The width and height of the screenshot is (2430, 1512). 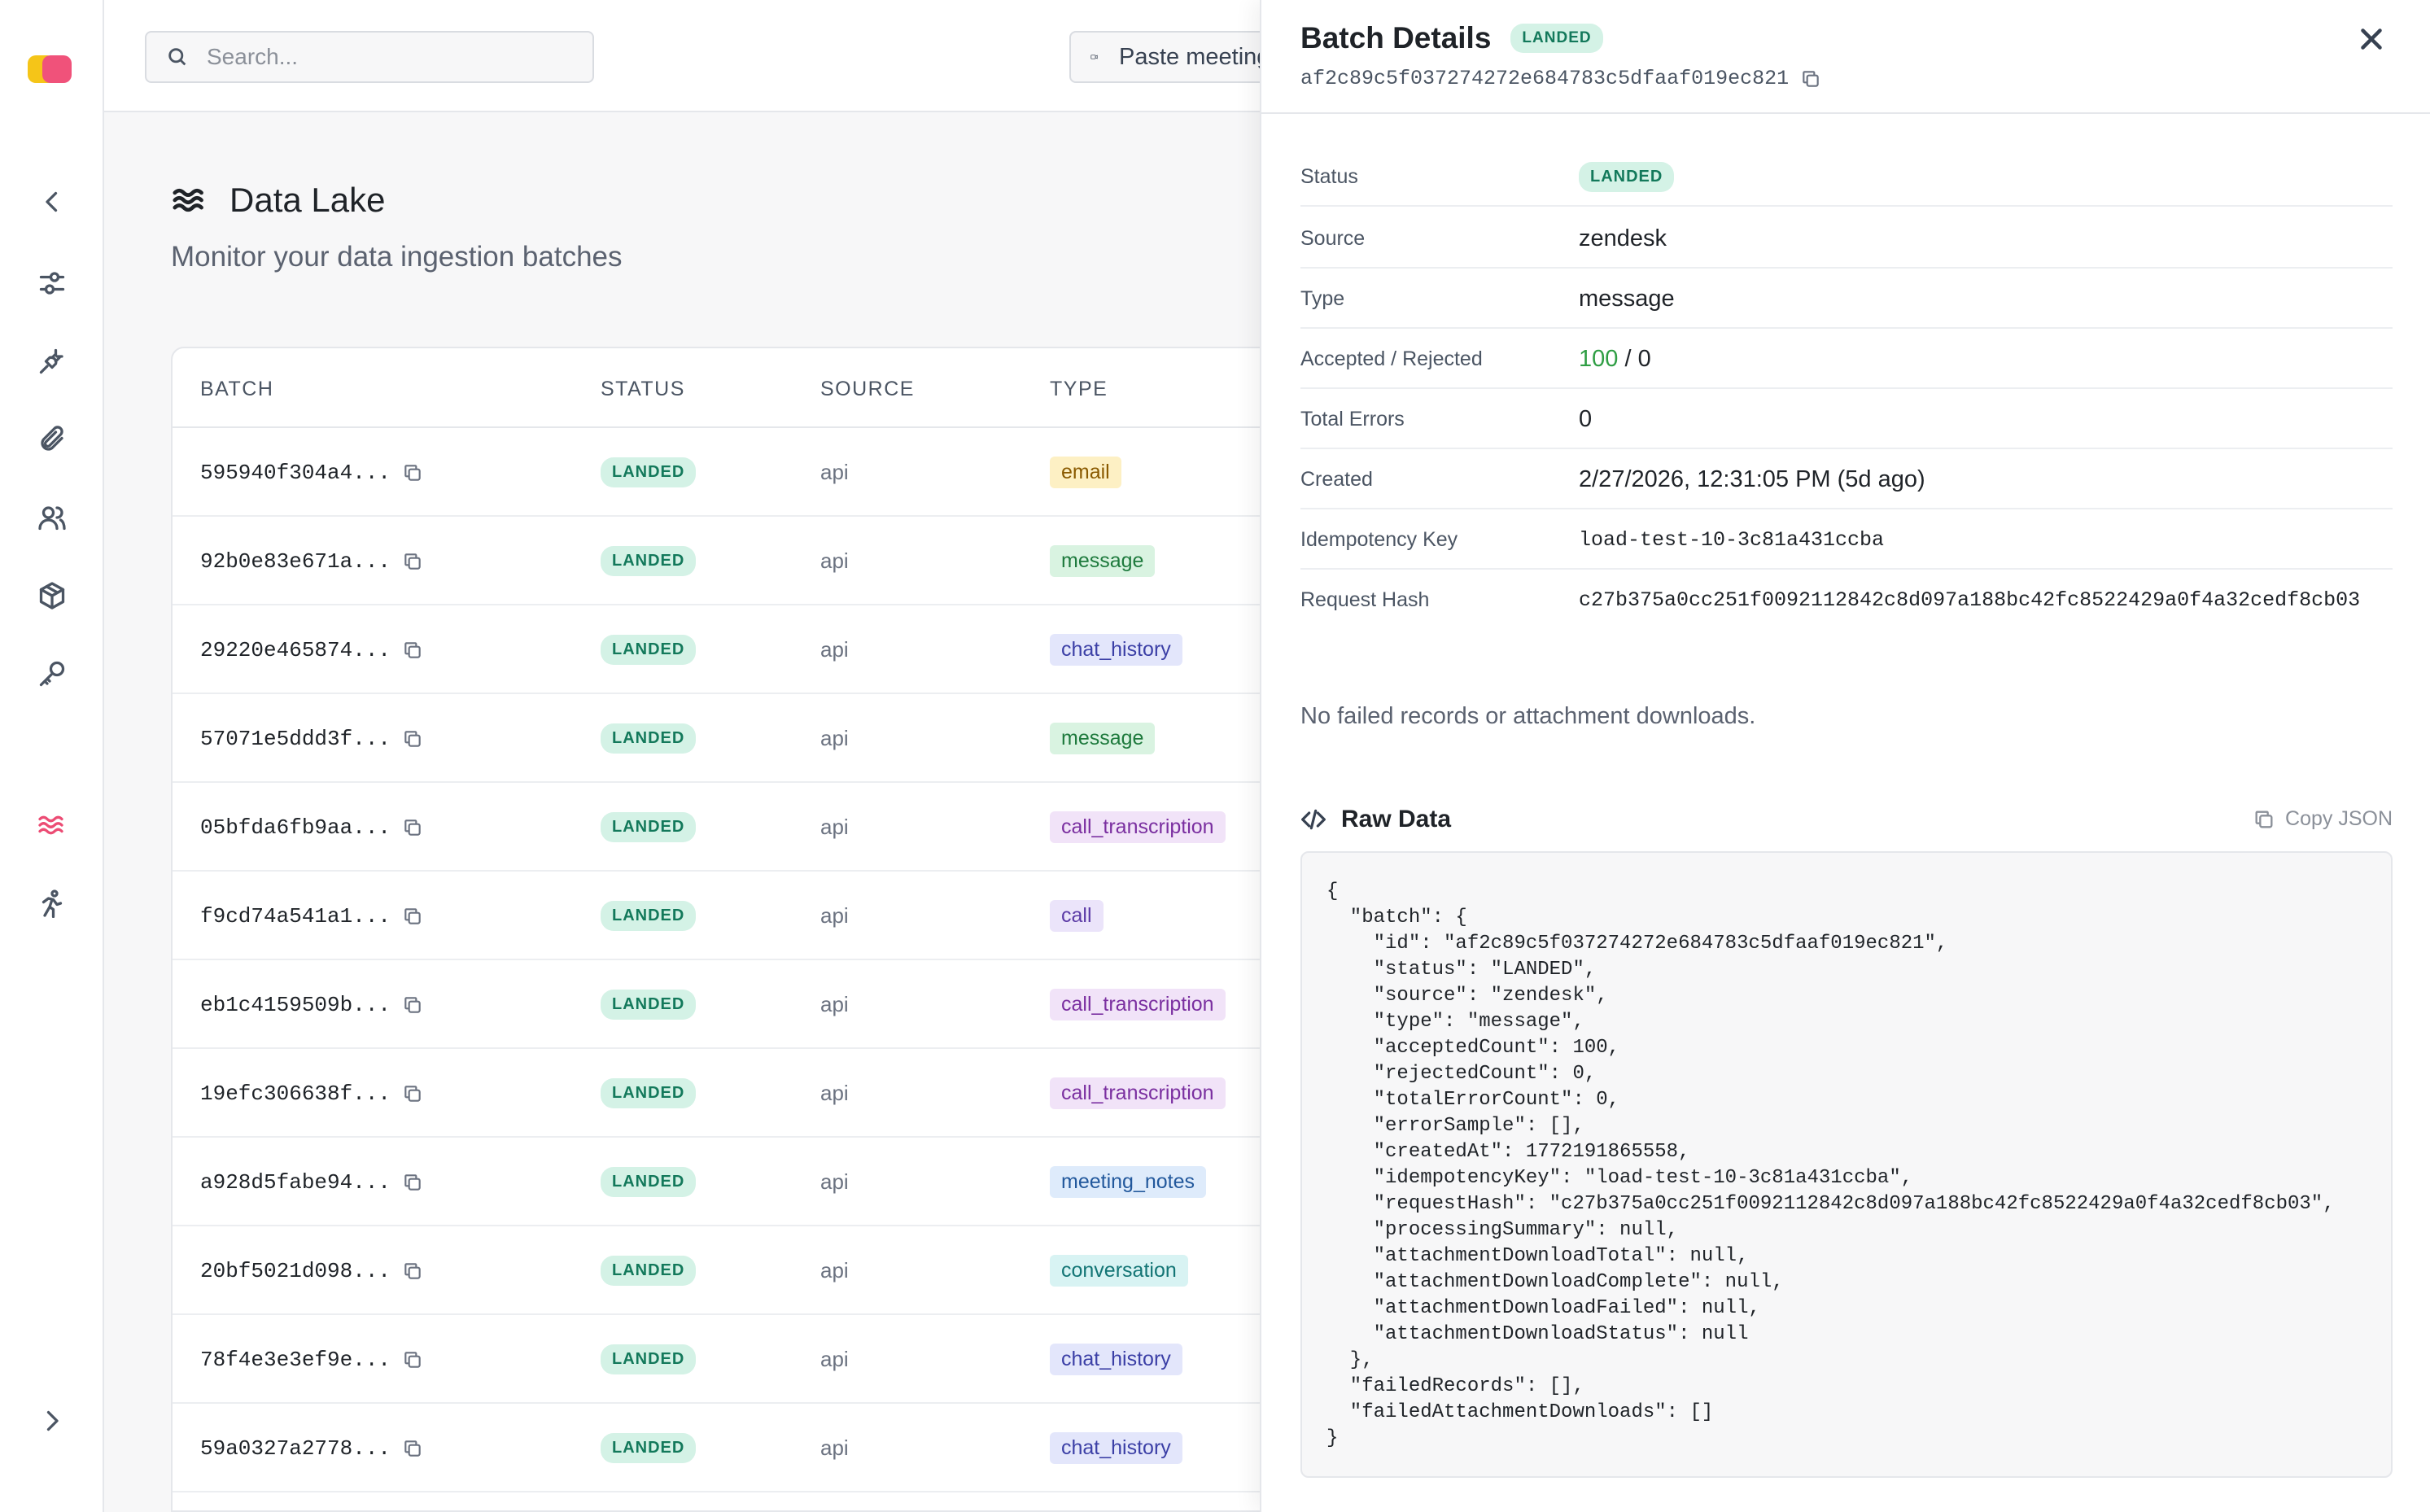 I want to click on expand-right-icon, so click(x=52, y=1421).